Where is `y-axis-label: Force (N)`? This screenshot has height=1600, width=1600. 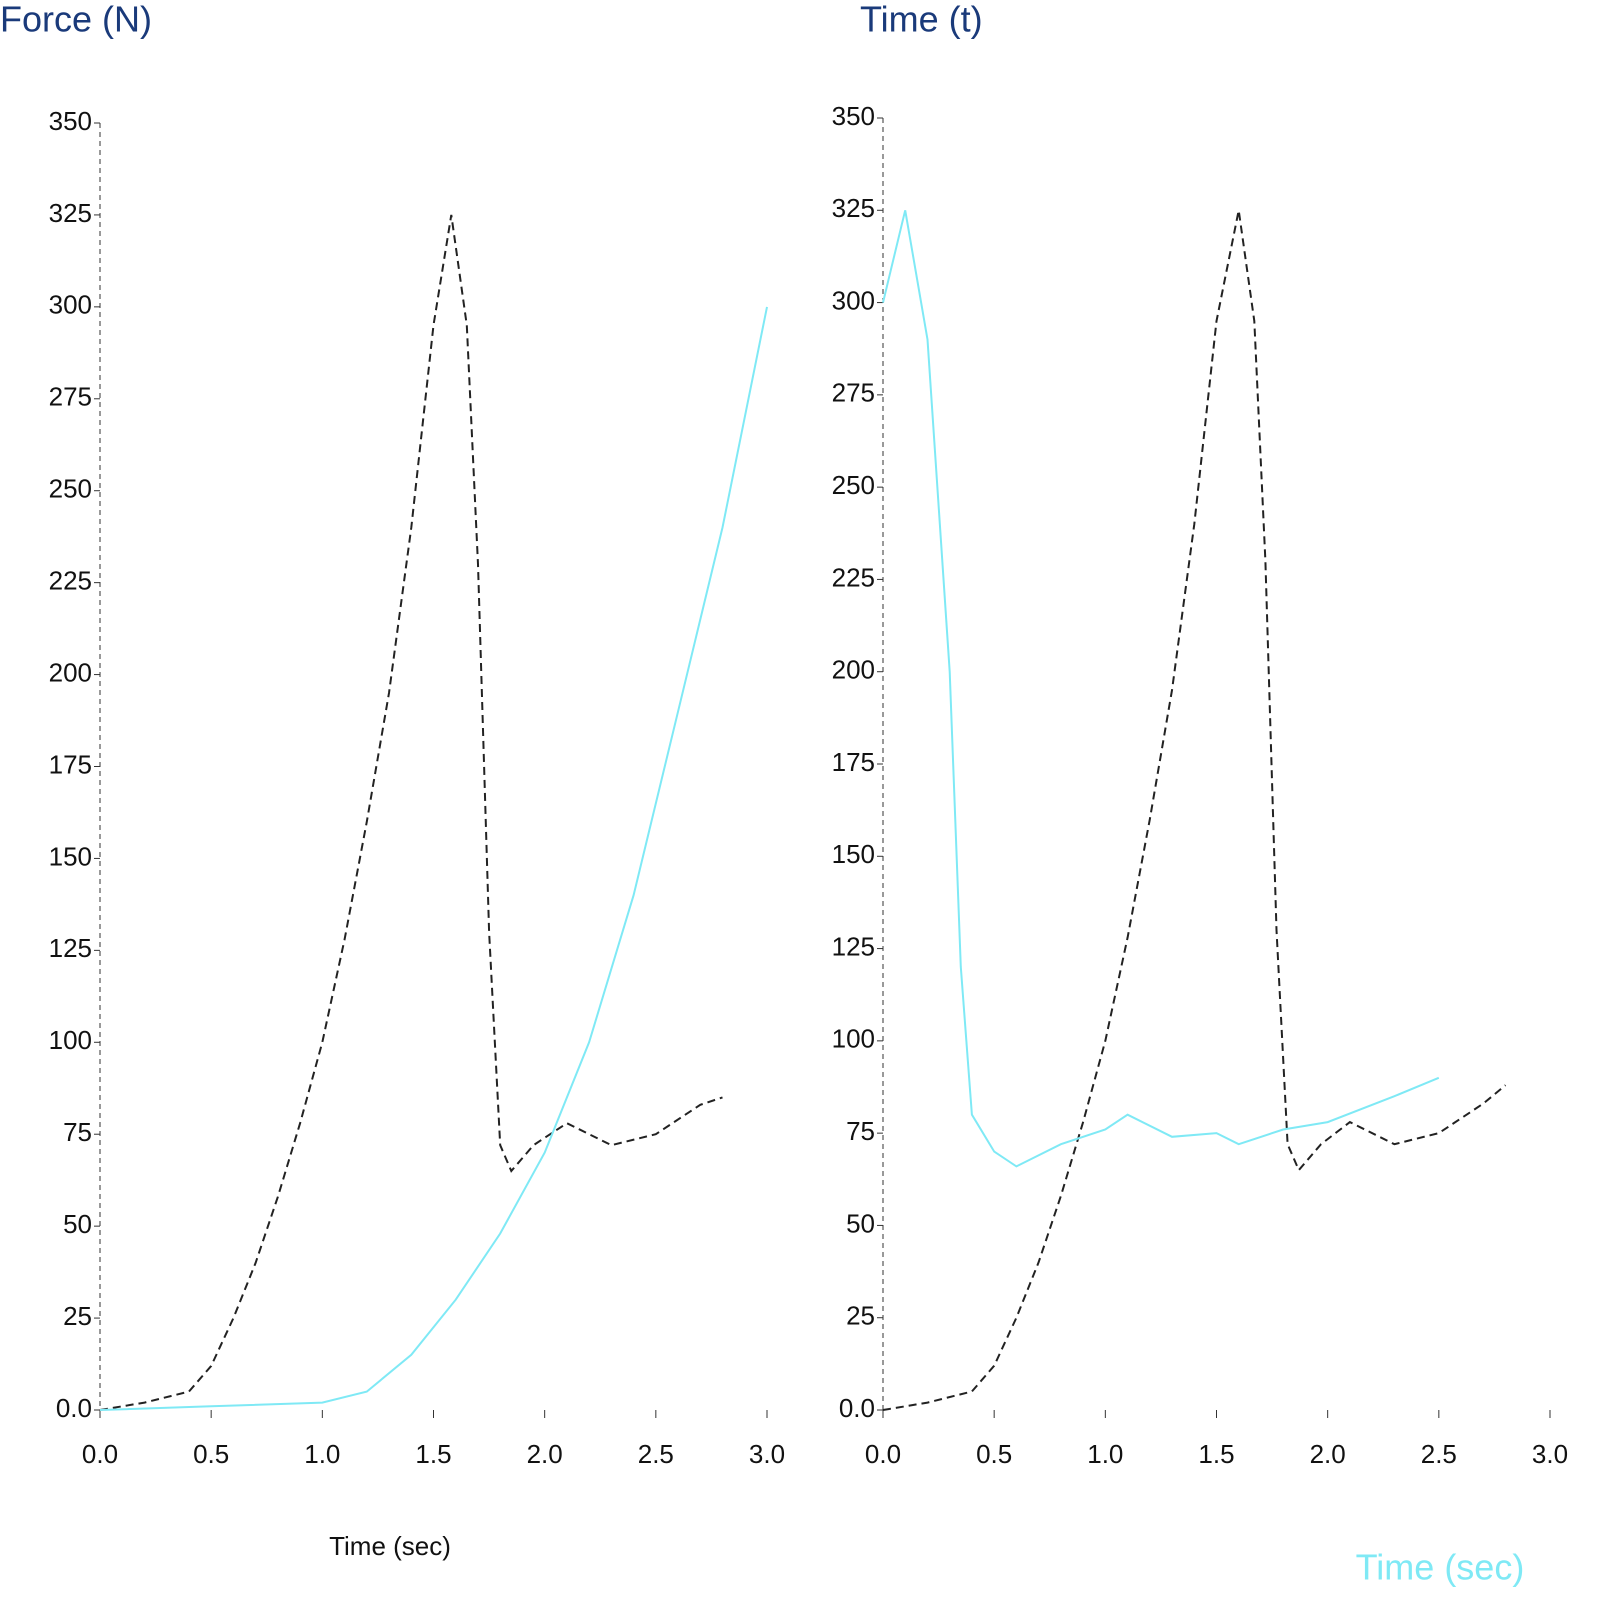
y-axis-label: Force (N) is located at coordinates (76, 20).